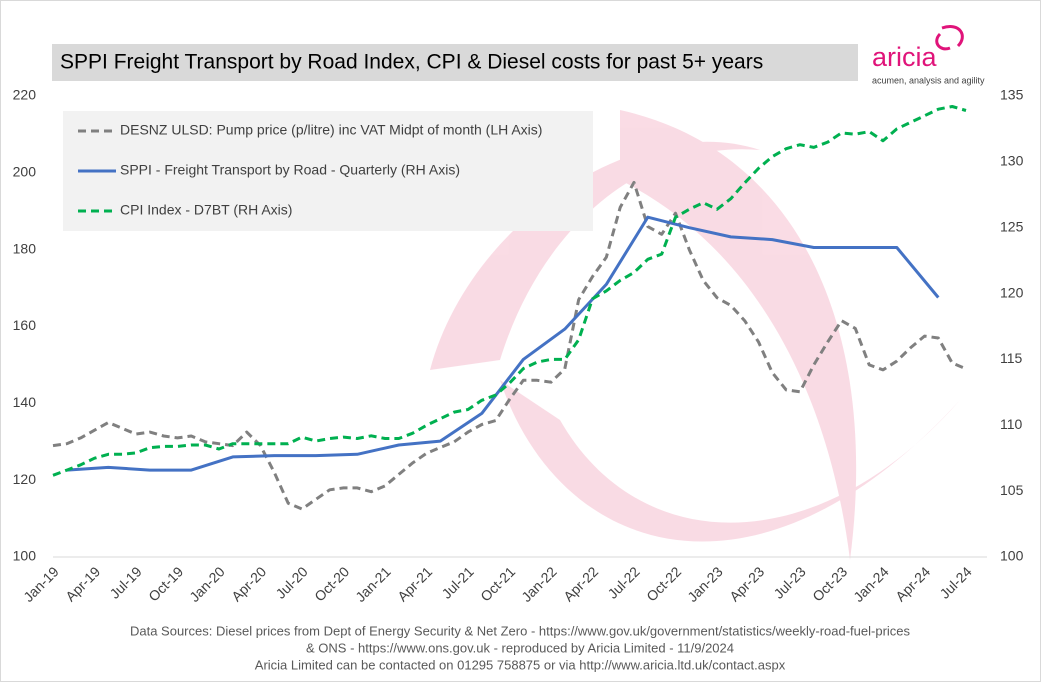 The image size is (1041, 687). Describe the element at coordinates (25, 95) in the screenshot. I see `y-tick-label: 220` at that location.